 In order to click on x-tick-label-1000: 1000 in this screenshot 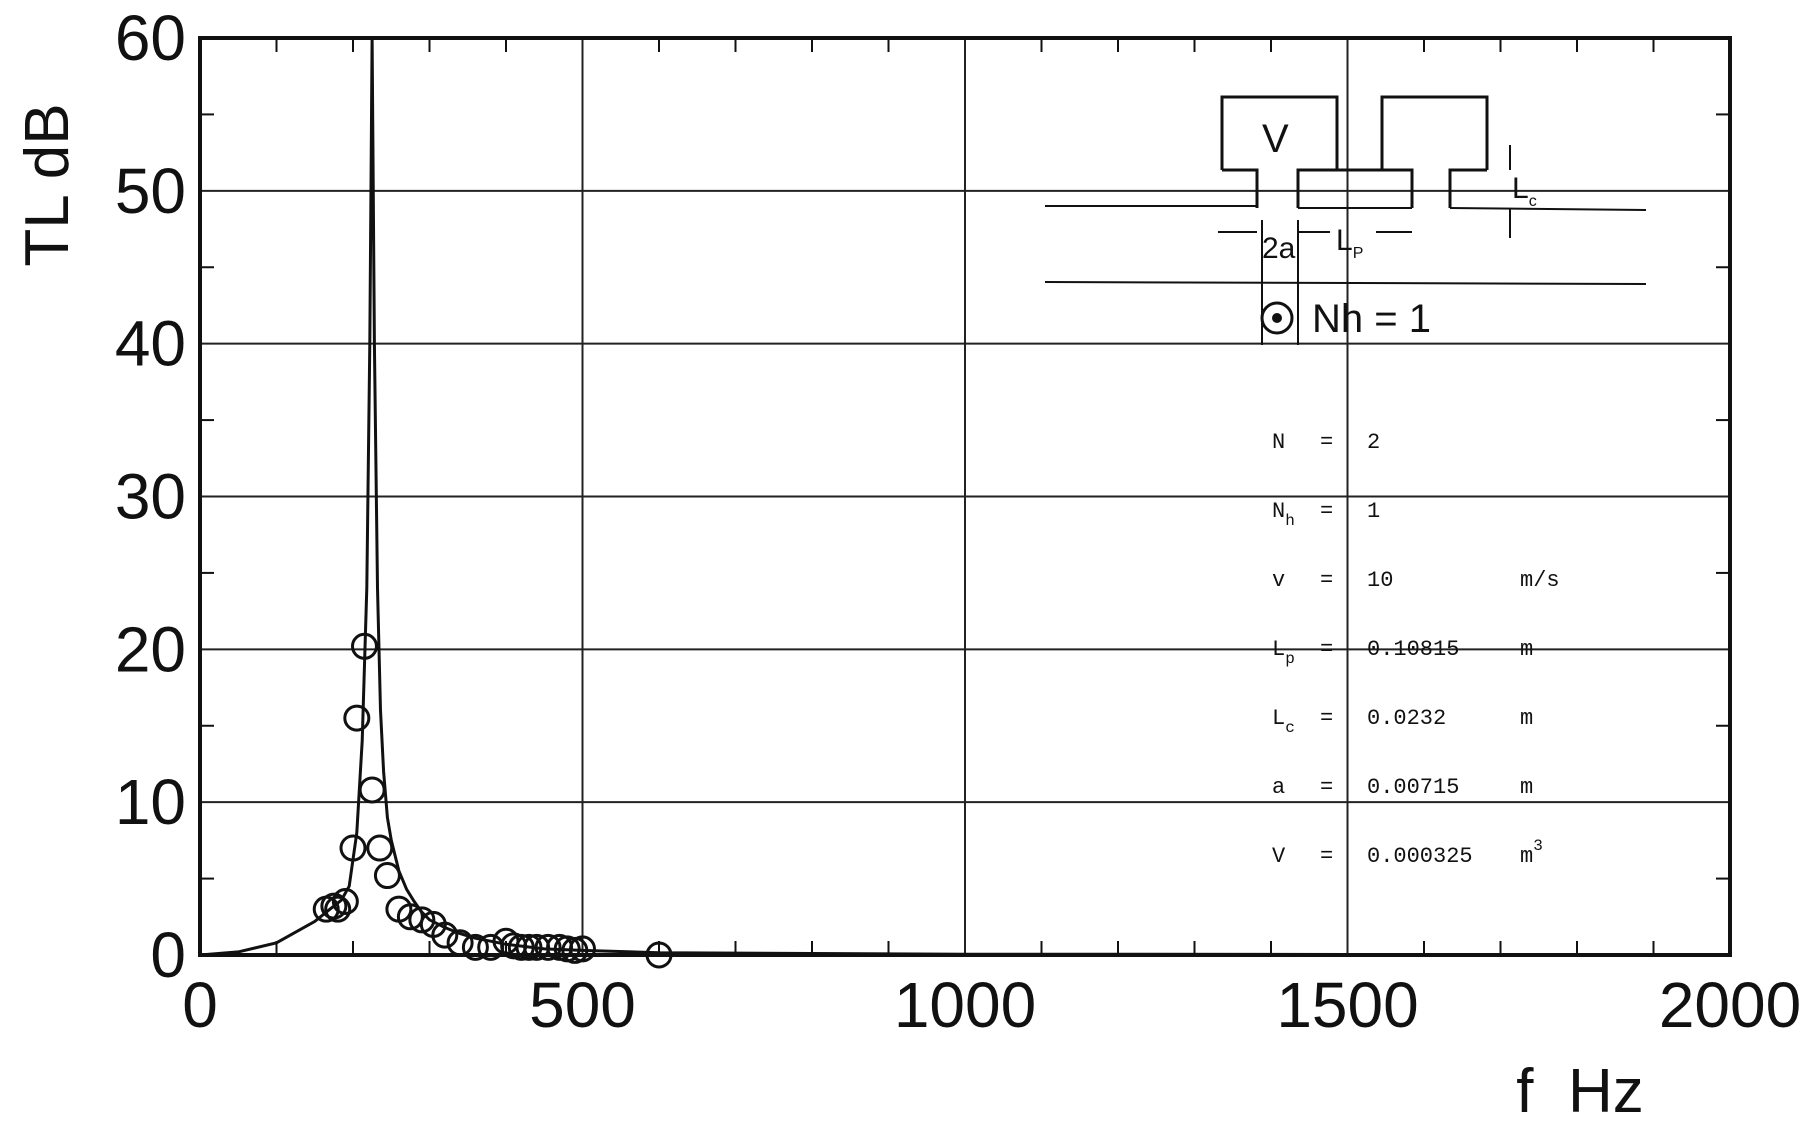, I will do `click(965, 1005)`.